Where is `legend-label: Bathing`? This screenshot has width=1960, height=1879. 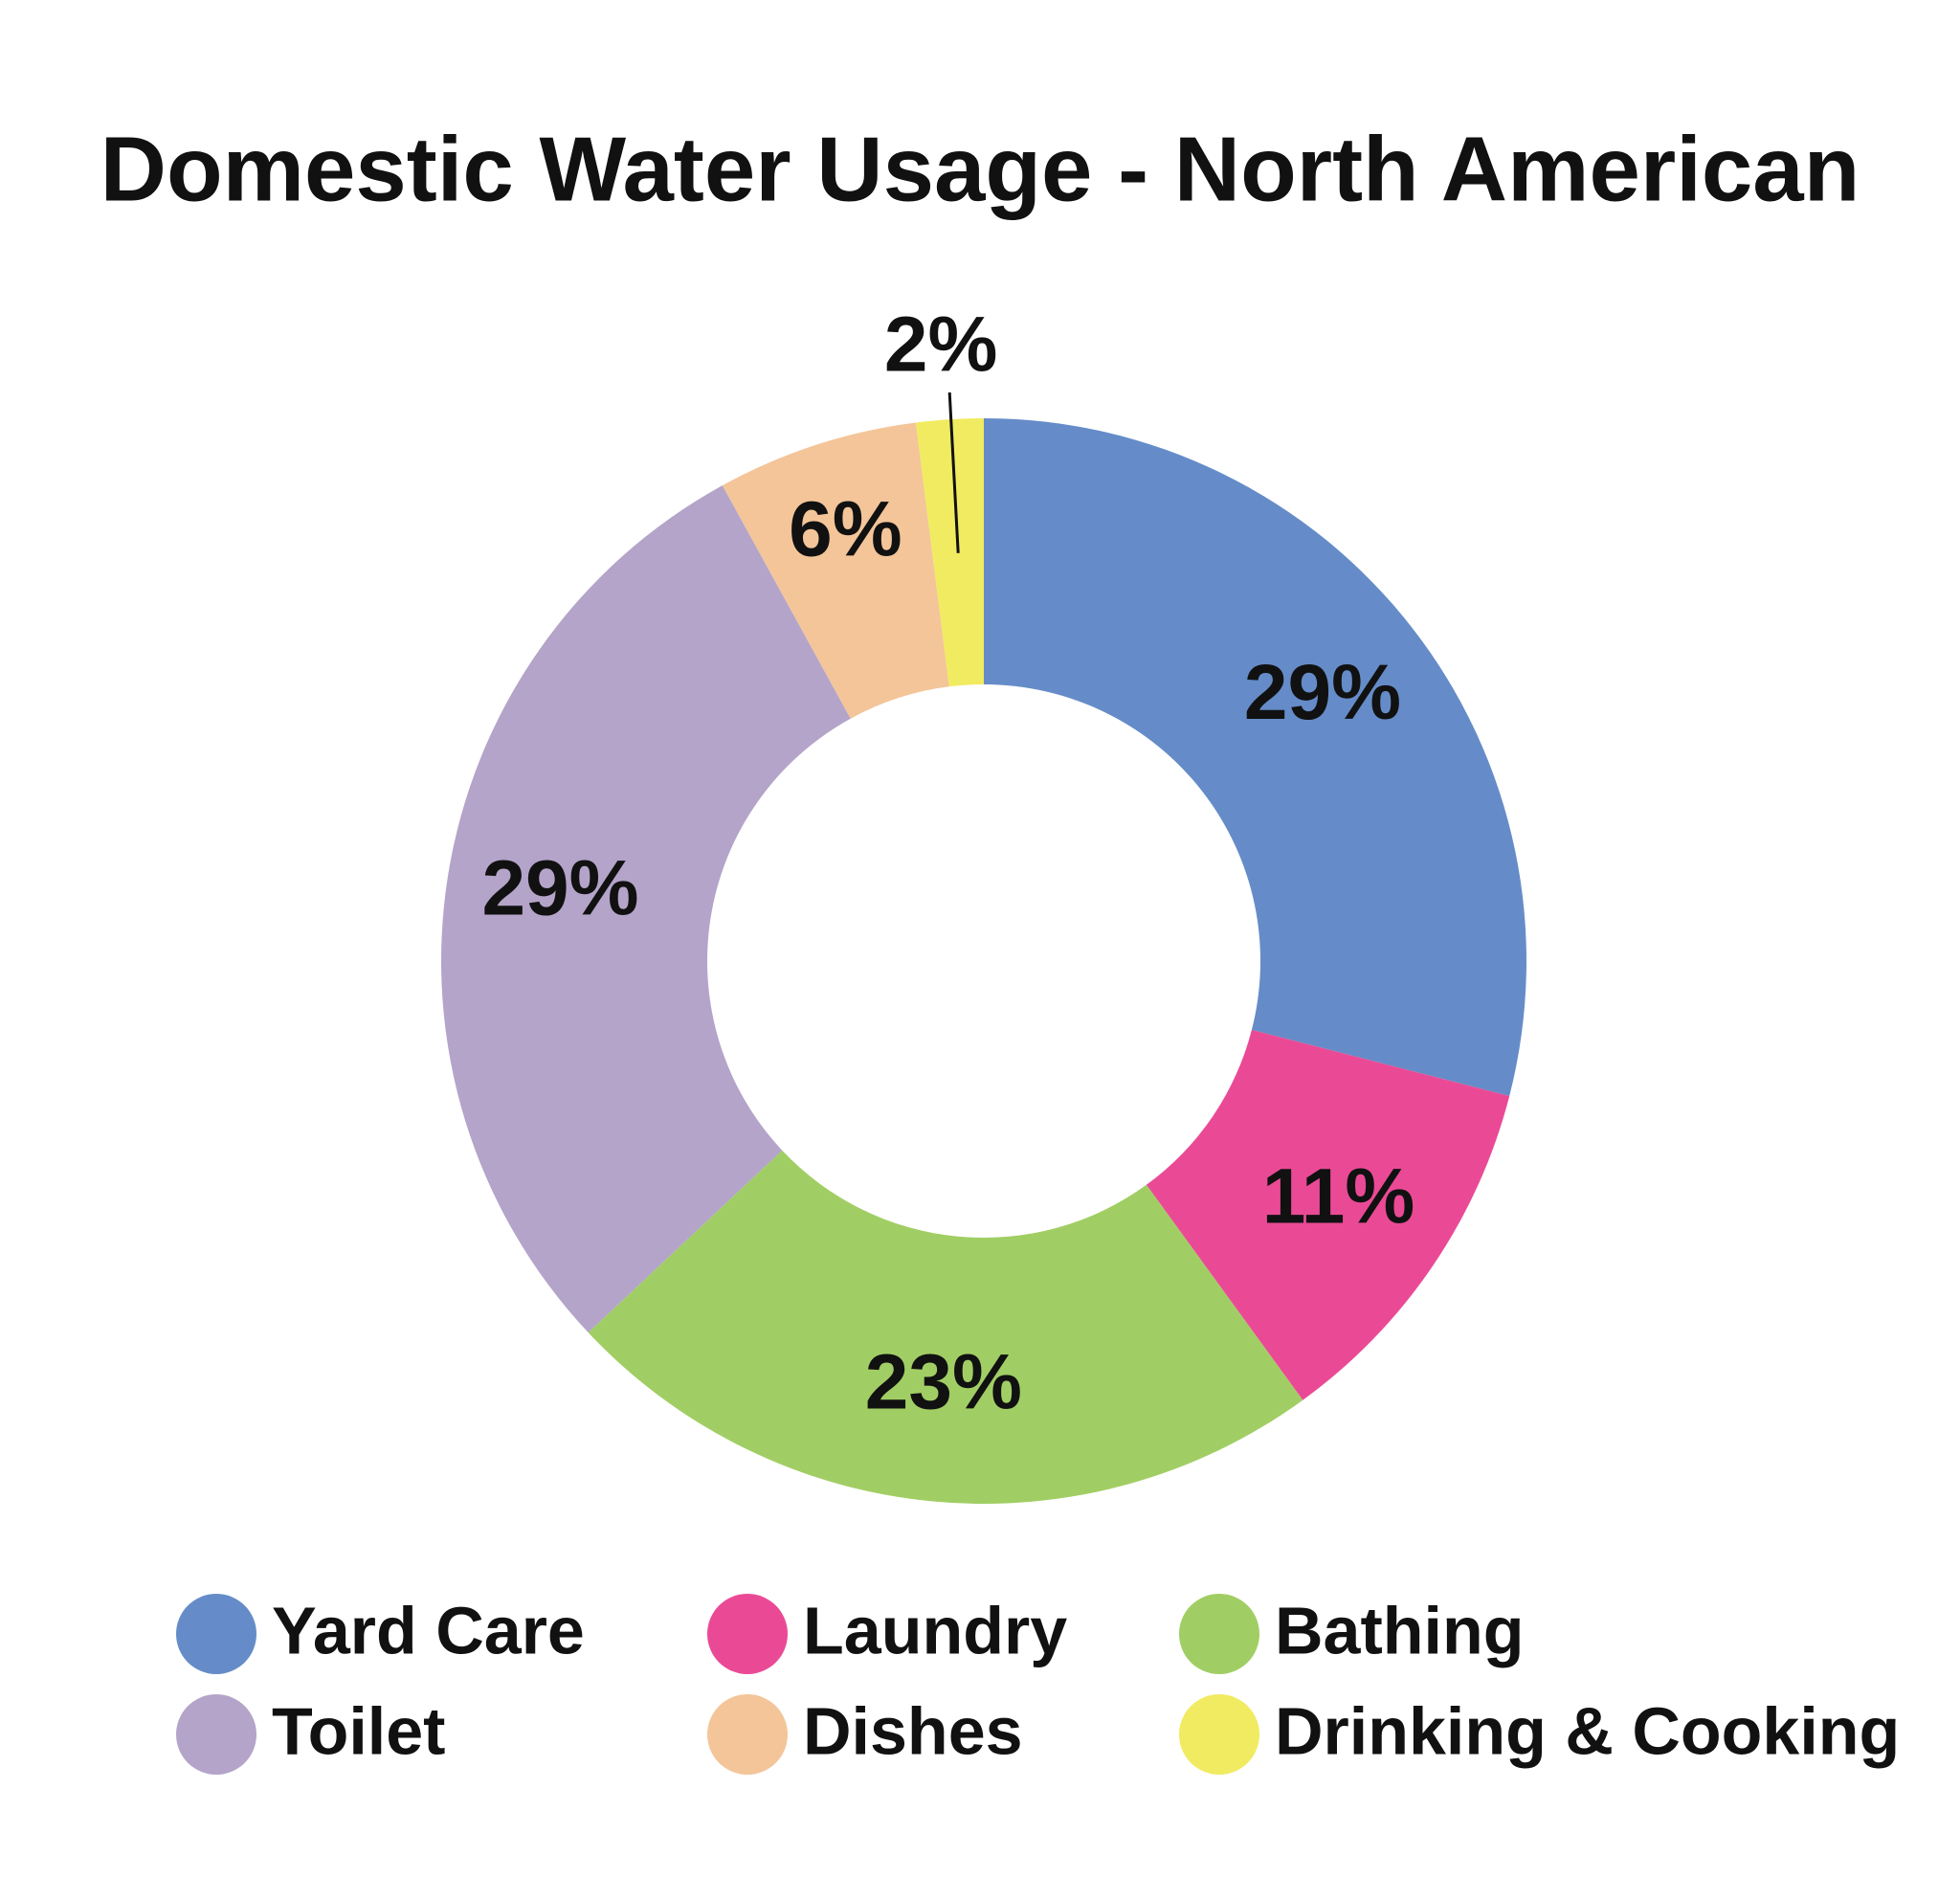 legend-label: Bathing is located at coordinates (1400, 1630).